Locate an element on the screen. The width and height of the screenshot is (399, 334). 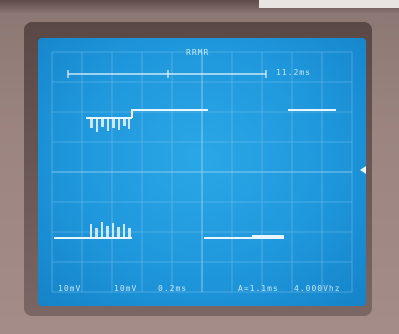
upper-trace is located at coordinates (211, 114).